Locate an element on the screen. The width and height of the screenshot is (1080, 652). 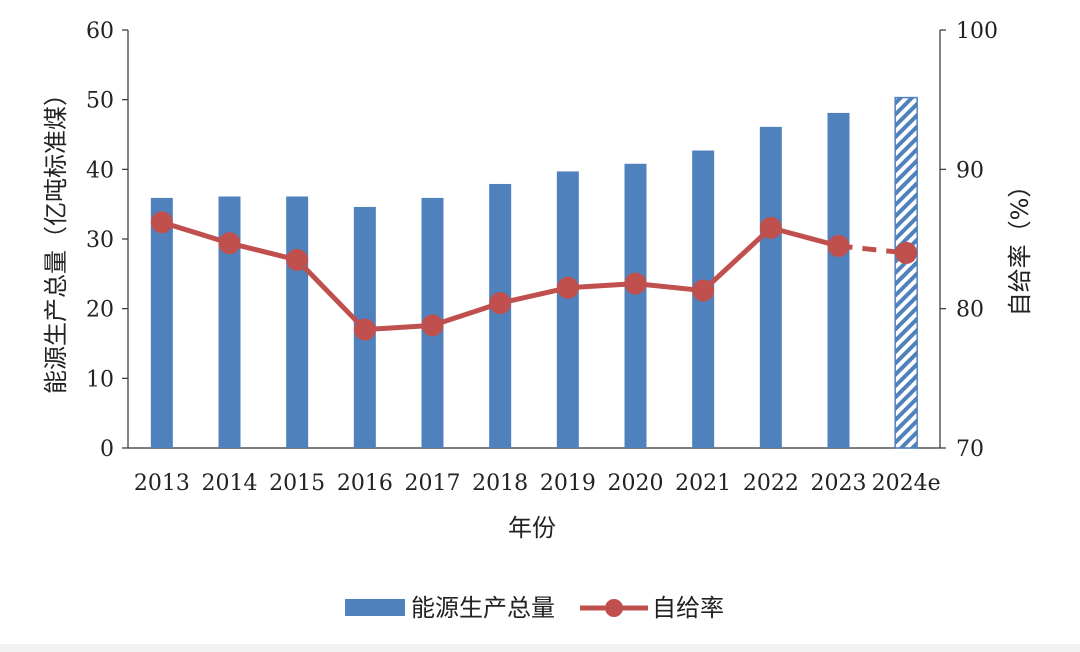
y-tick-label: 60 is located at coordinates (100, 31).